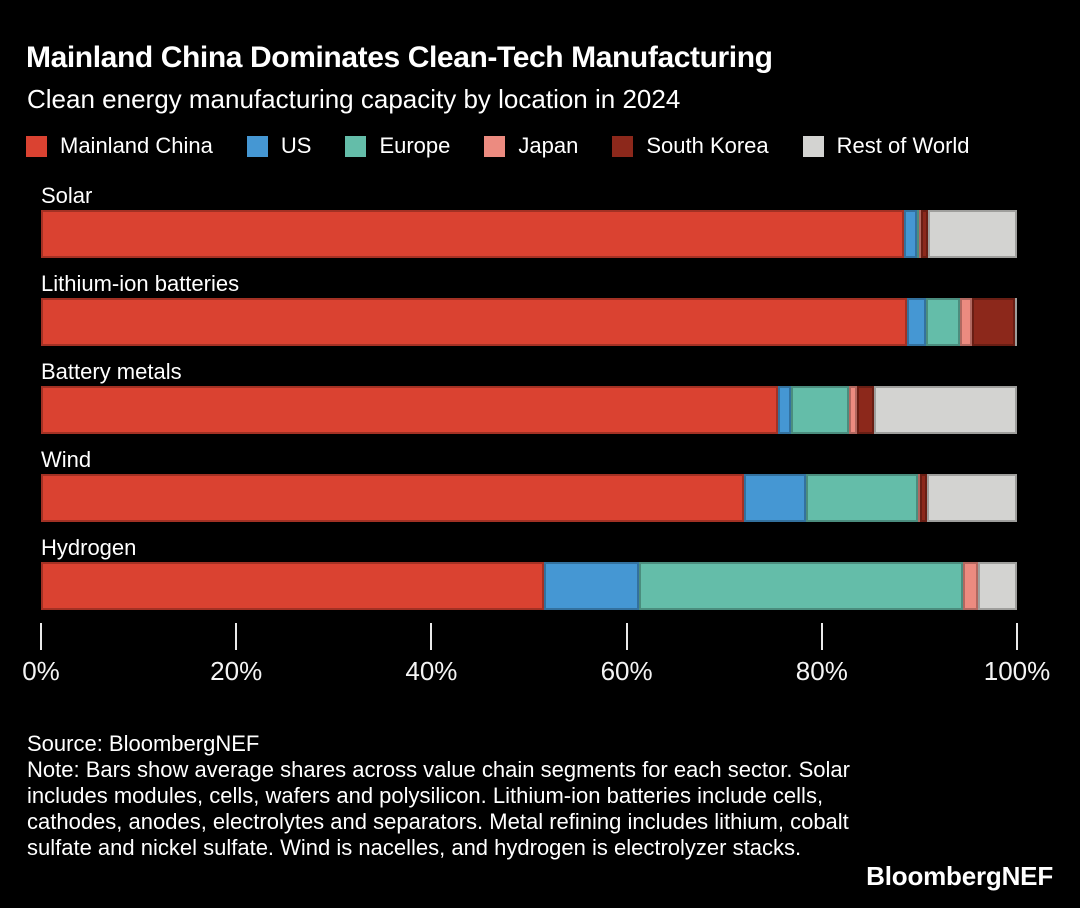  I want to click on bar-label: Hydrogen, so click(89, 547).